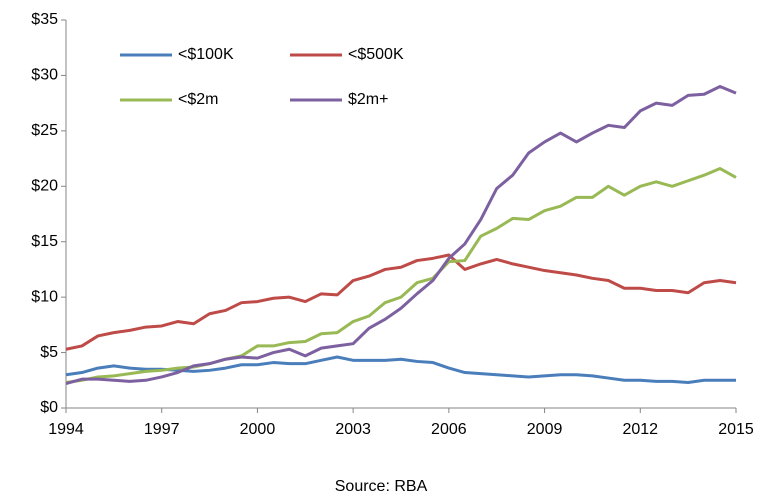 The width and height of the screenshot is (763, 498). What do you see at coordinates (353, 429) in the screenshot?
I see `x-tick-label: 2003` at bounding box center [353, 429].